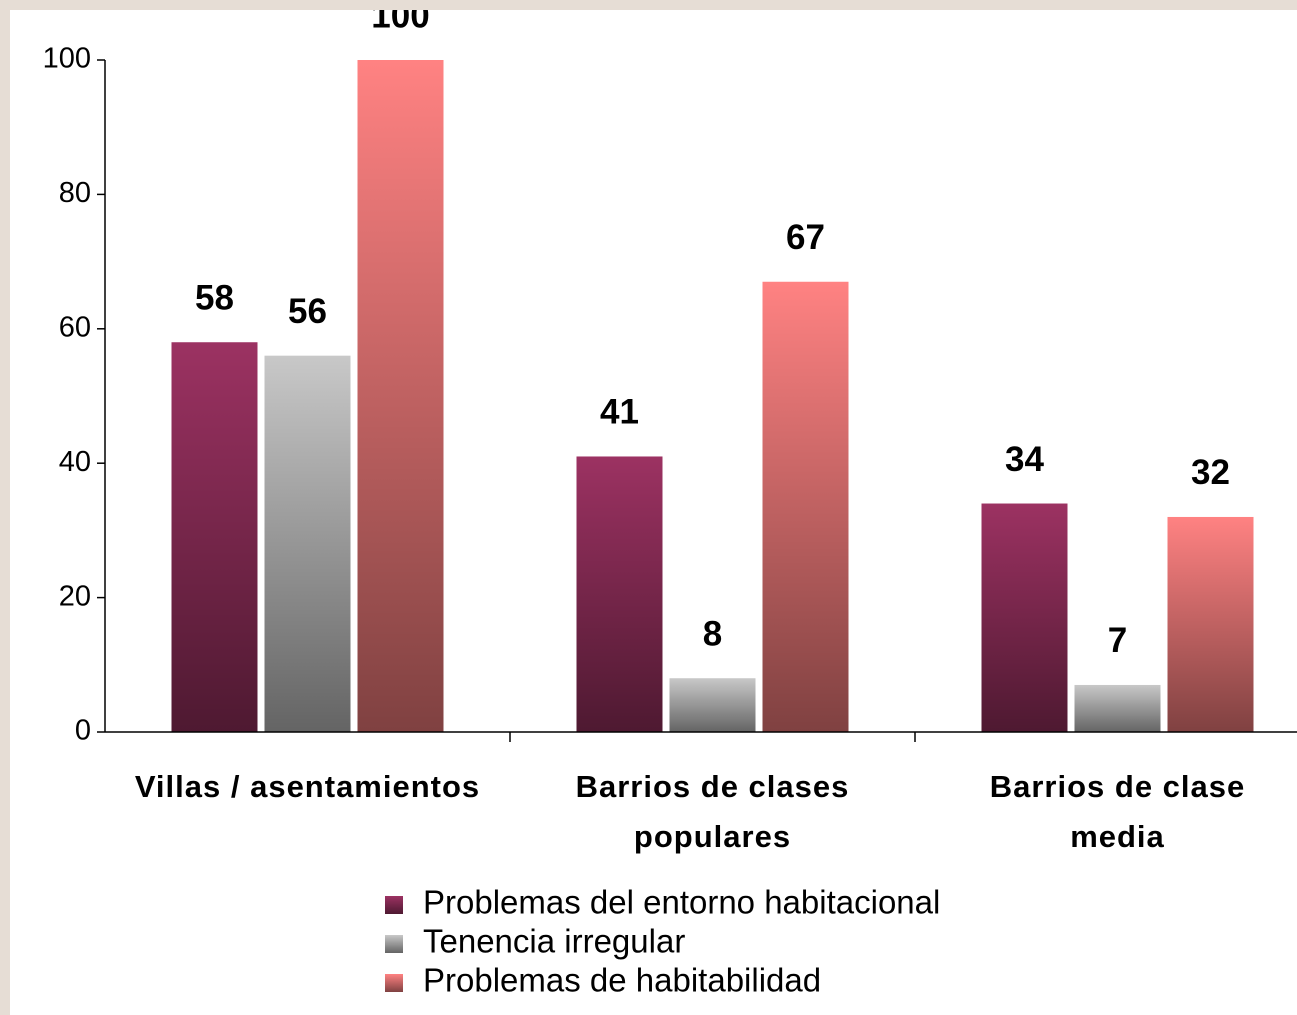  I want to click on y-tick-label: 80, so click(75, 193).